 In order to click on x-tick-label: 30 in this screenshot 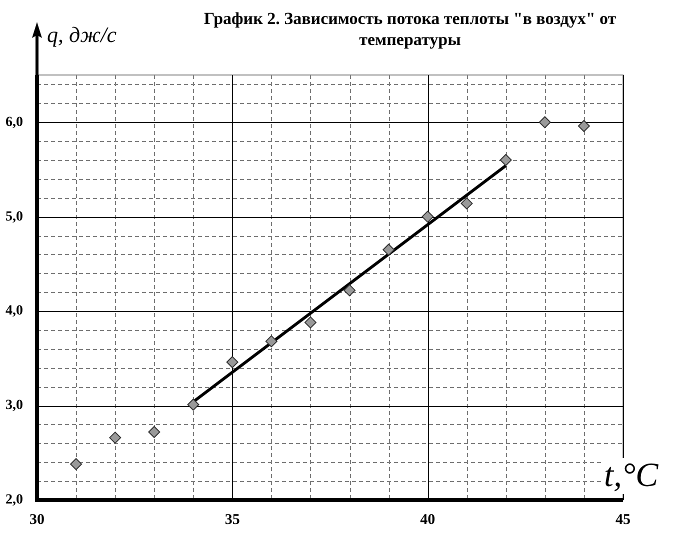, I will do `click(37, 520)`.